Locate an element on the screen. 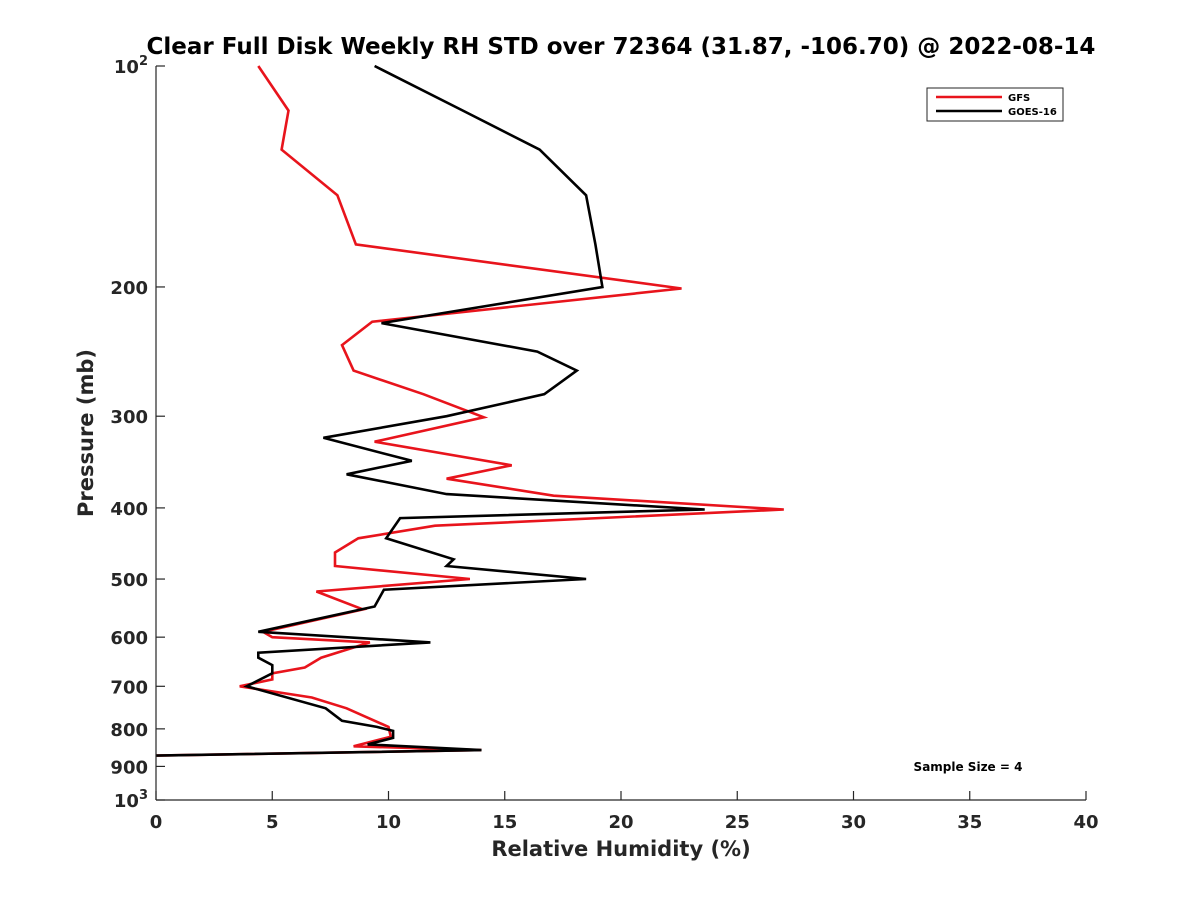 This screenshot has height=900, width=1200. legend-box is located at coordinates (995, 104).